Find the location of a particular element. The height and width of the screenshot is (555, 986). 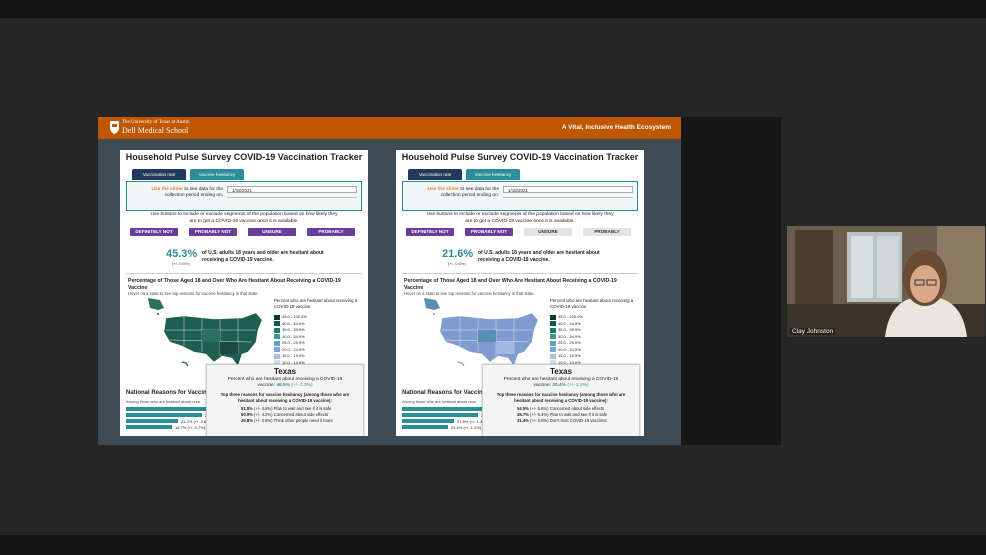

legend-item: 45.0 - 100.0% is located at coordinates (290, 317).